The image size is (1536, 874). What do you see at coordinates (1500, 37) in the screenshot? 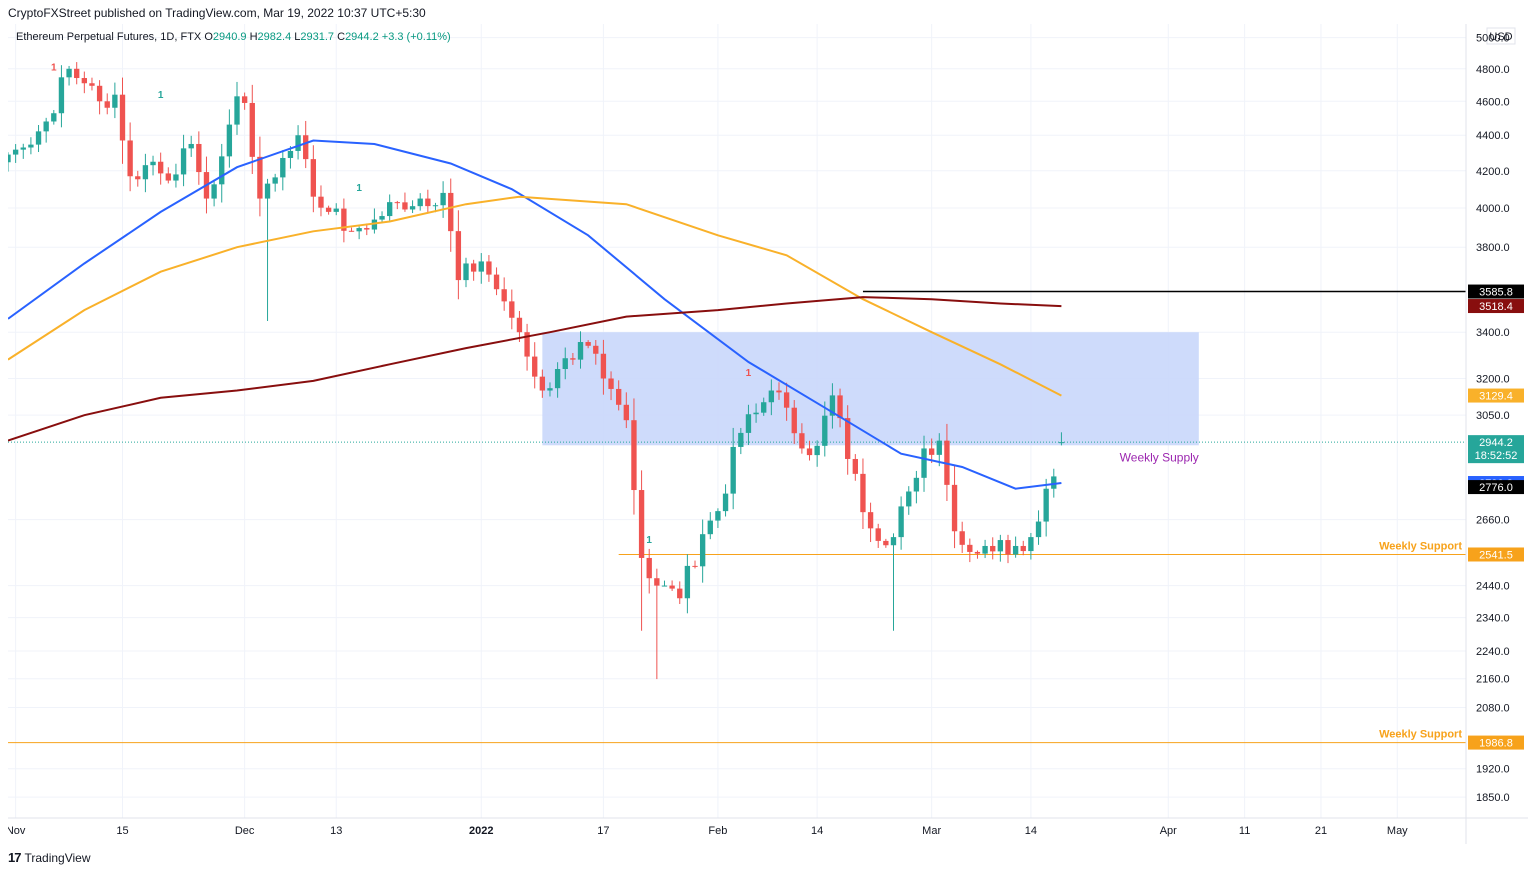
I see `currency-label: USD` at bounding box center [1500, 37].